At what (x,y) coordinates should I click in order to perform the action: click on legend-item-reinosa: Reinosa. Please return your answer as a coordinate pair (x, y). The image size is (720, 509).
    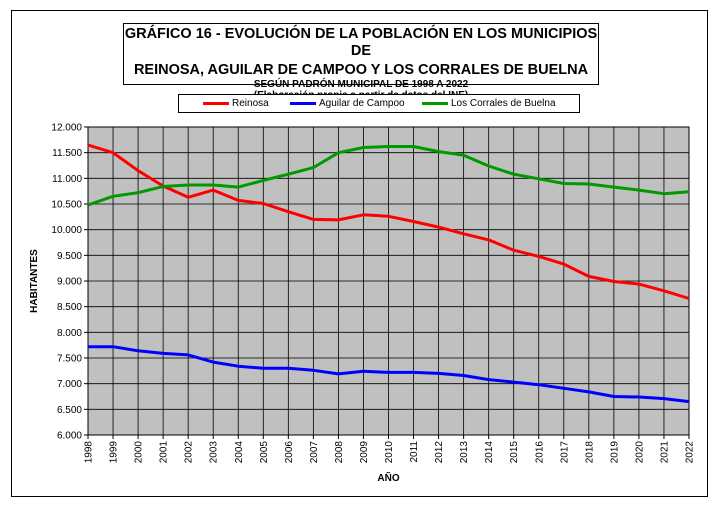
    Looking at the image, I should click on (236, 103).